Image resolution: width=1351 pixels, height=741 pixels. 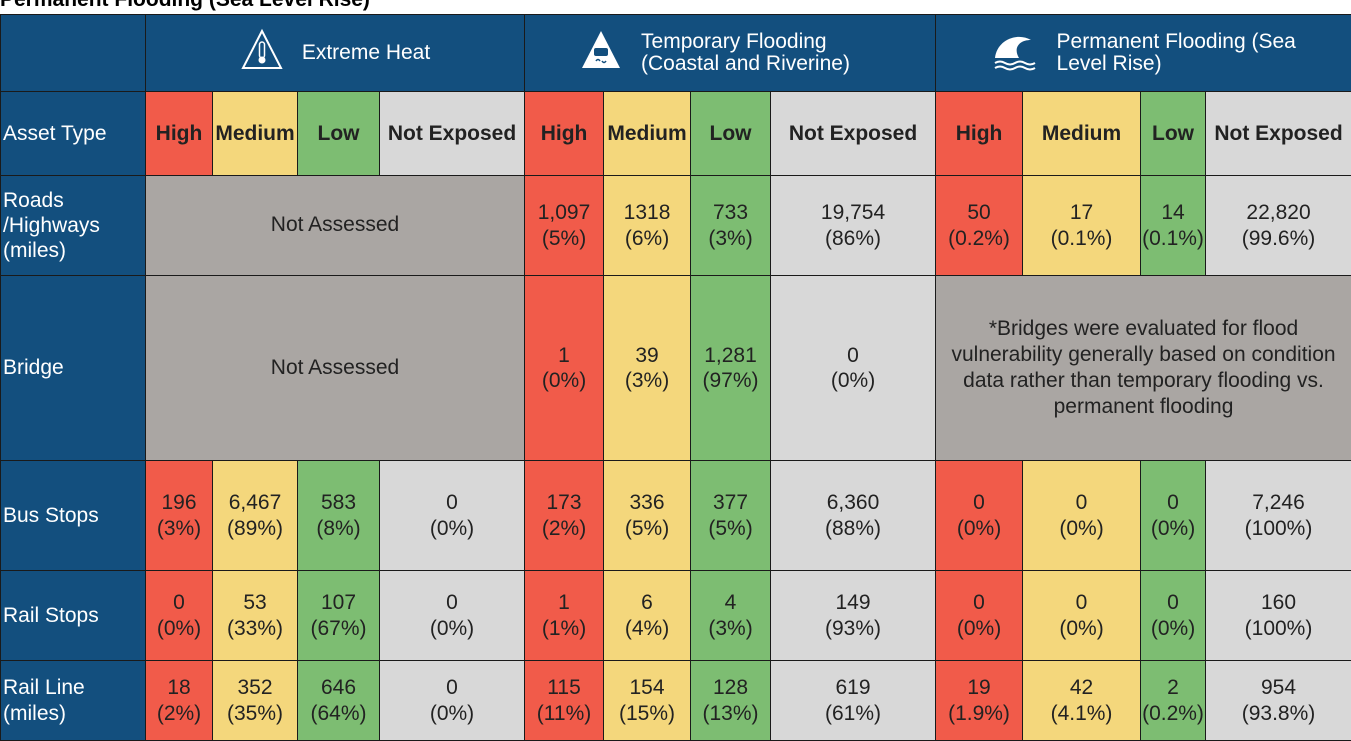 What do you see at coordinates (730, 238) in the screenshot?
I see `cell-percent: (3%)` at bounding box center [730, 238].